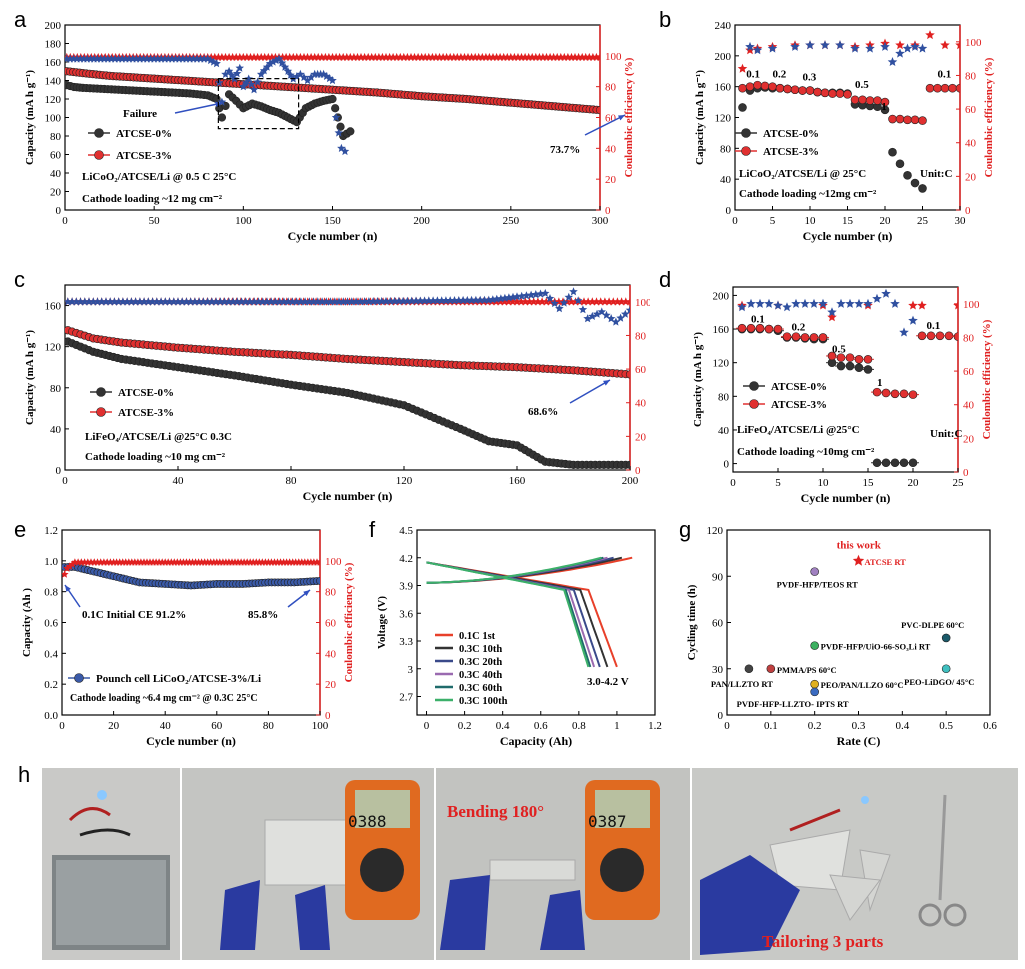 Image resolution: width=1025 pixels, height=969 pixels. What do you see at coordinates (269, 726) in the screenshot?
I see `x-tick-label: 80` at bounding box center [269, 726].